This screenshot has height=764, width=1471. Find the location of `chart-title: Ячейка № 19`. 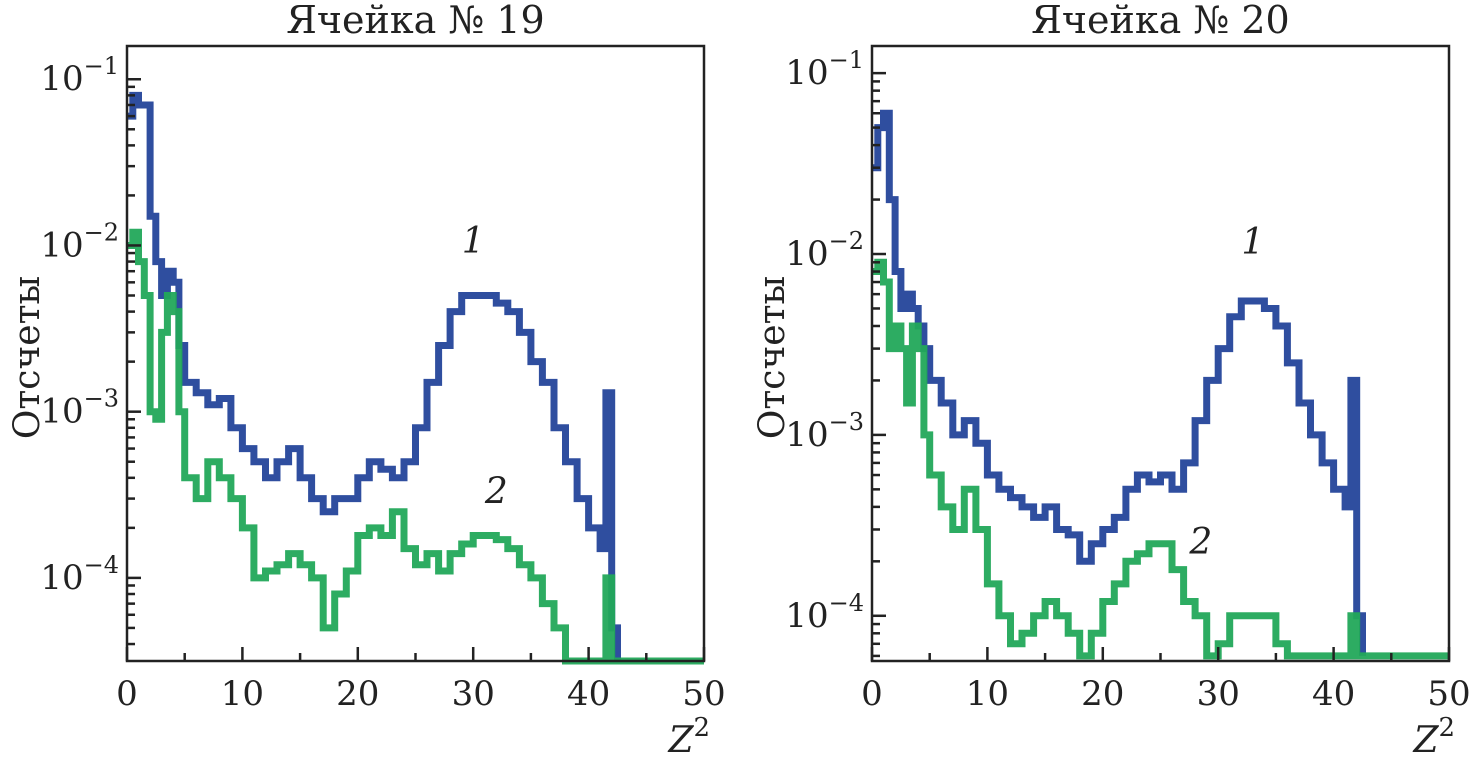

chart-title: Ячейка № 19 is located at coordinates (415, 21).